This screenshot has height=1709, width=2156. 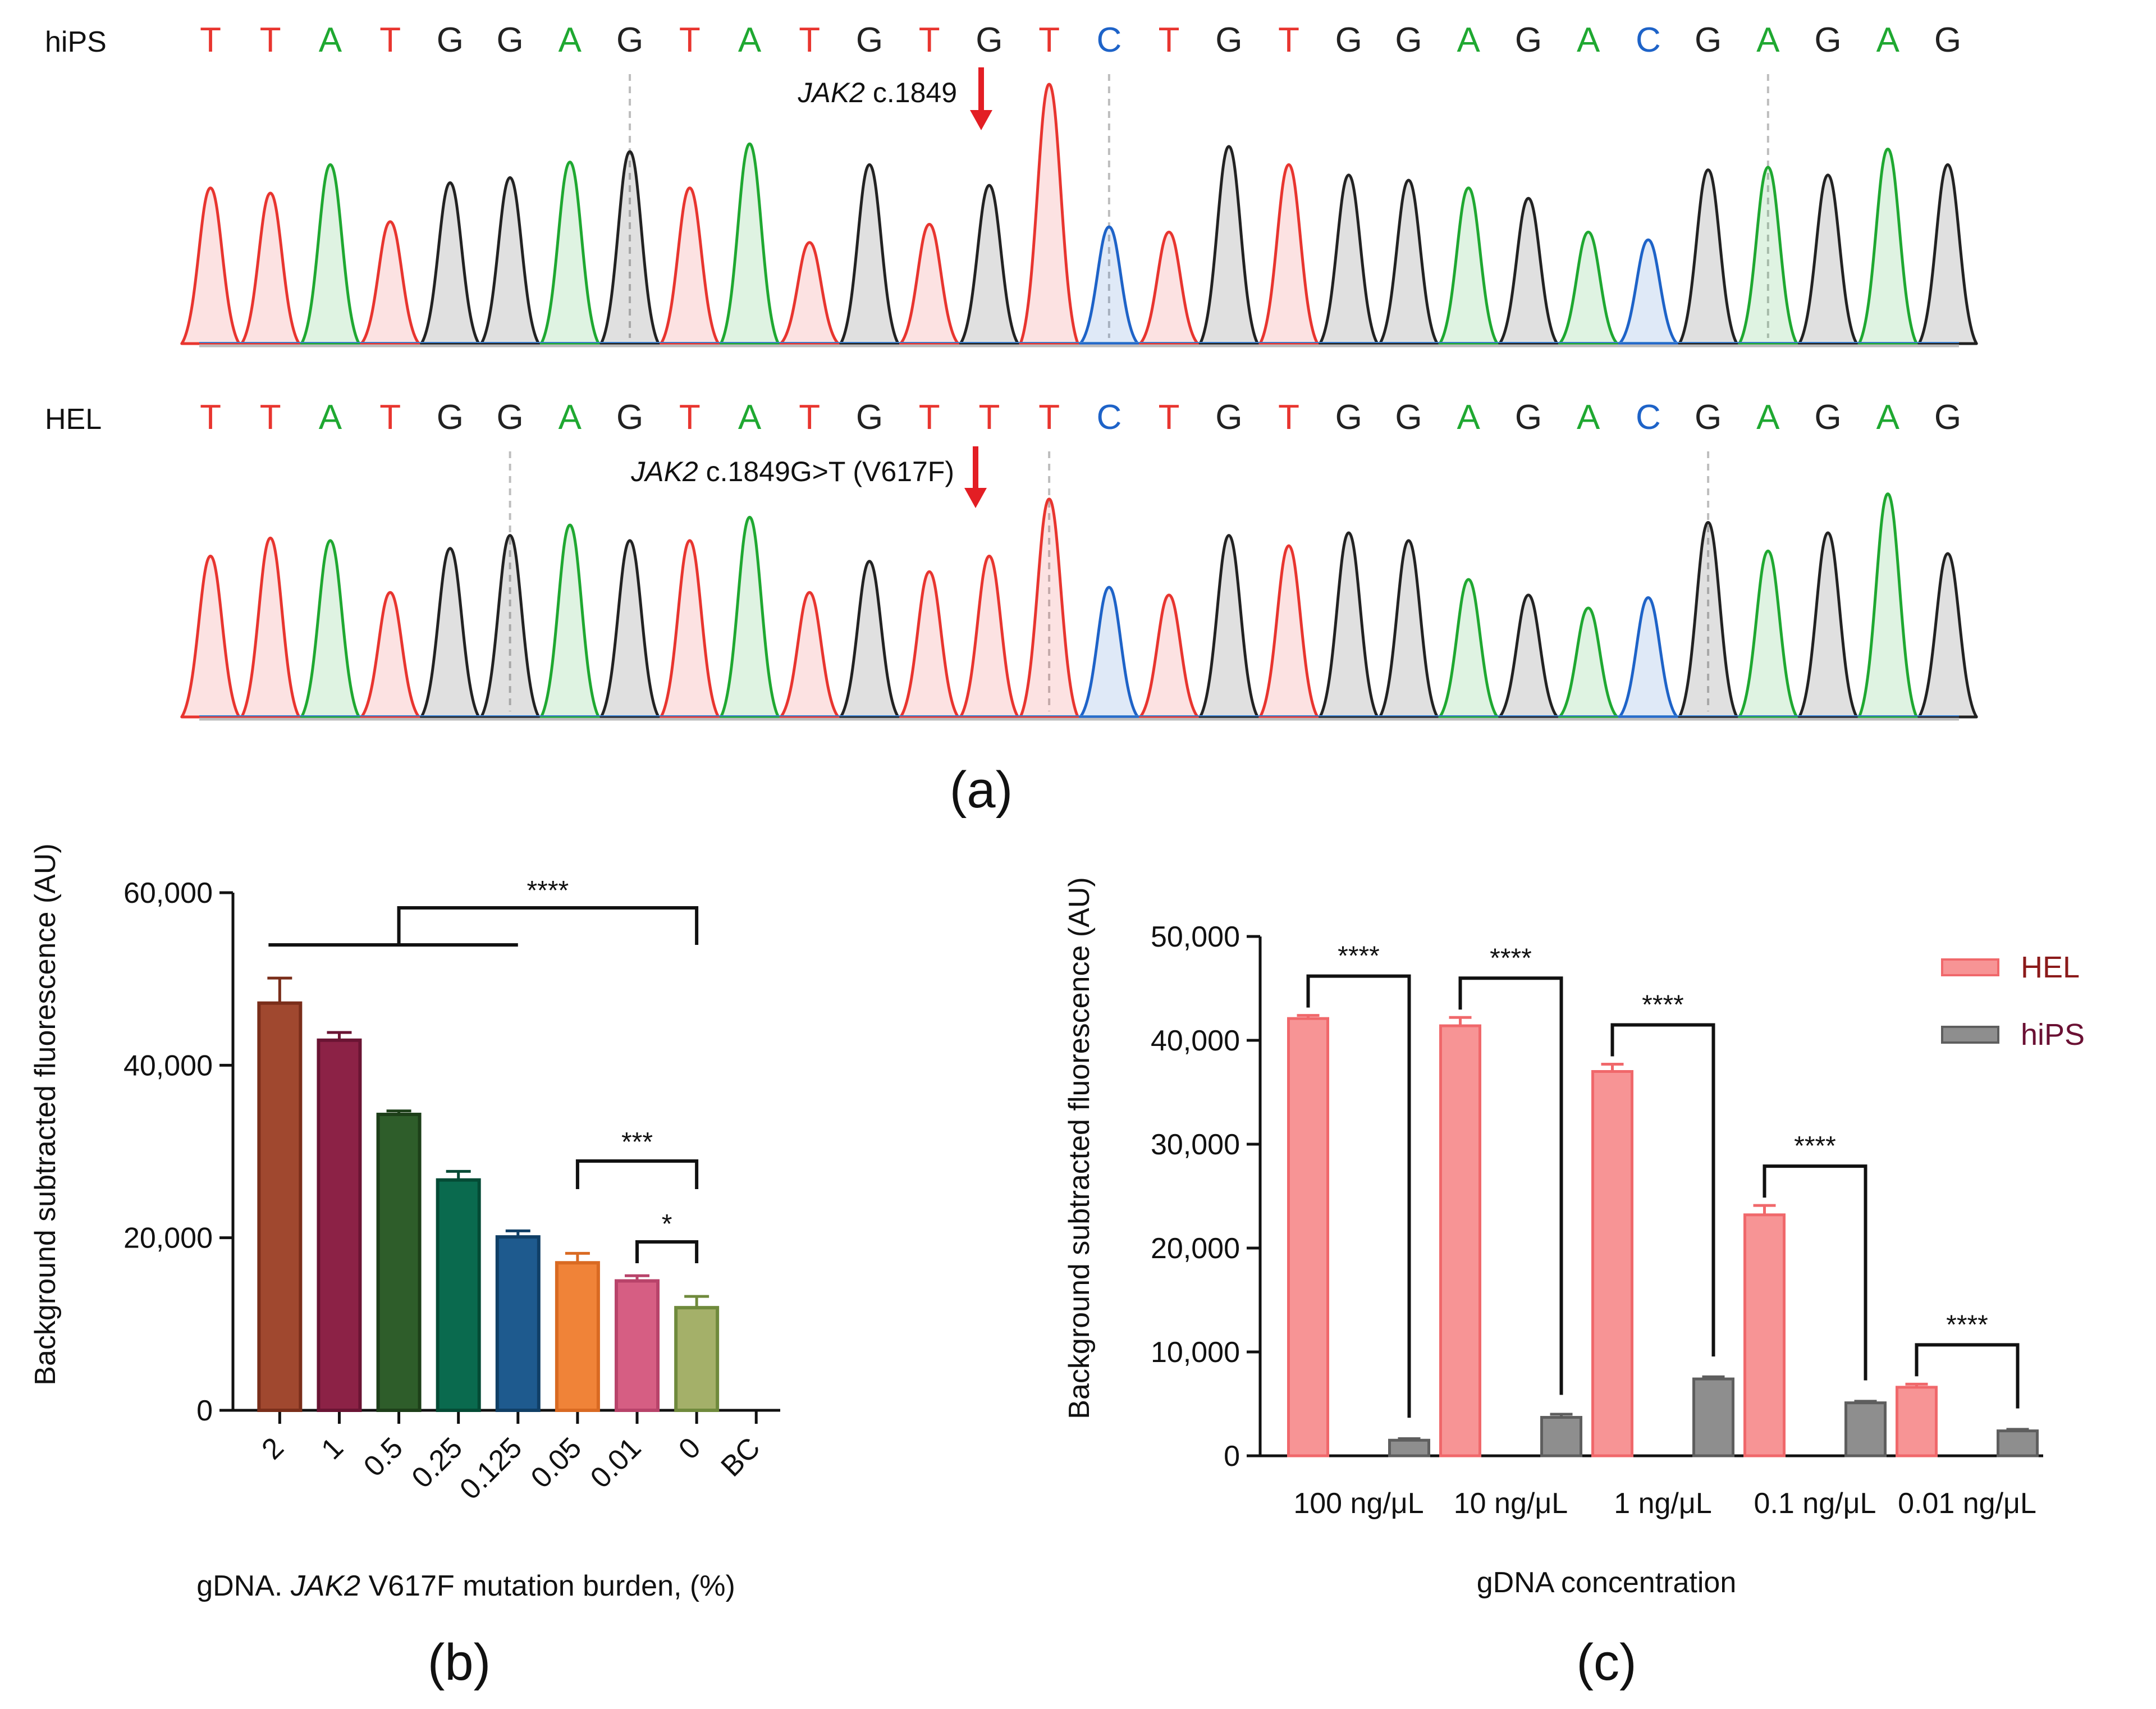 I want to click on x-axis-label-b: gDNA. JAK2 V617F mutation burden, (%), so click(x=465, y=1586).